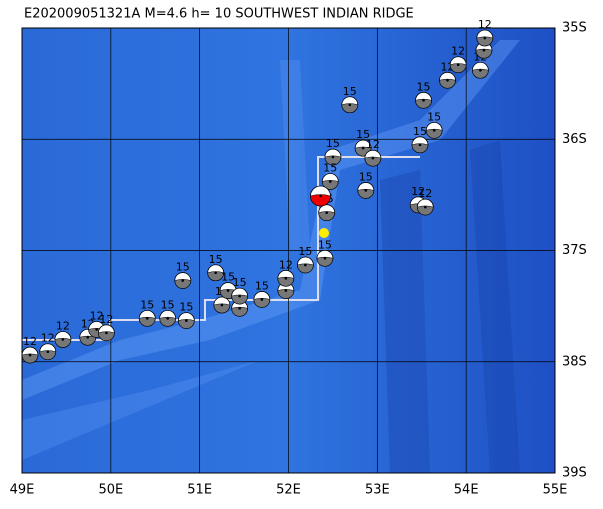 The width and height of the screenshot is (603, 509). I want to click on lon-tick-label: 55E, so click(555, 490).